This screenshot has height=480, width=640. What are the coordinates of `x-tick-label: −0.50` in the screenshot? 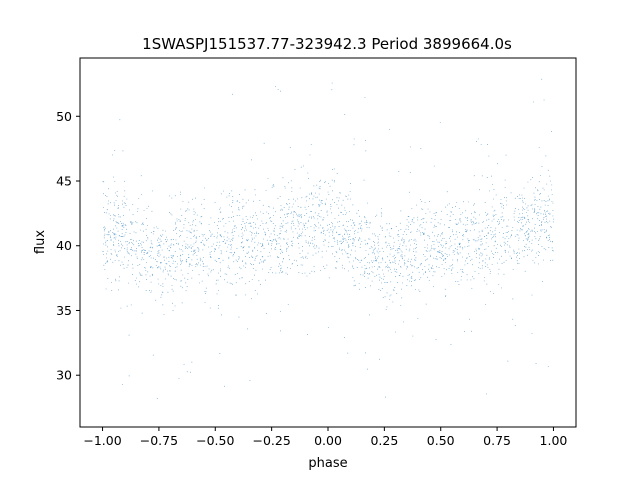 It's located at (215, 440).